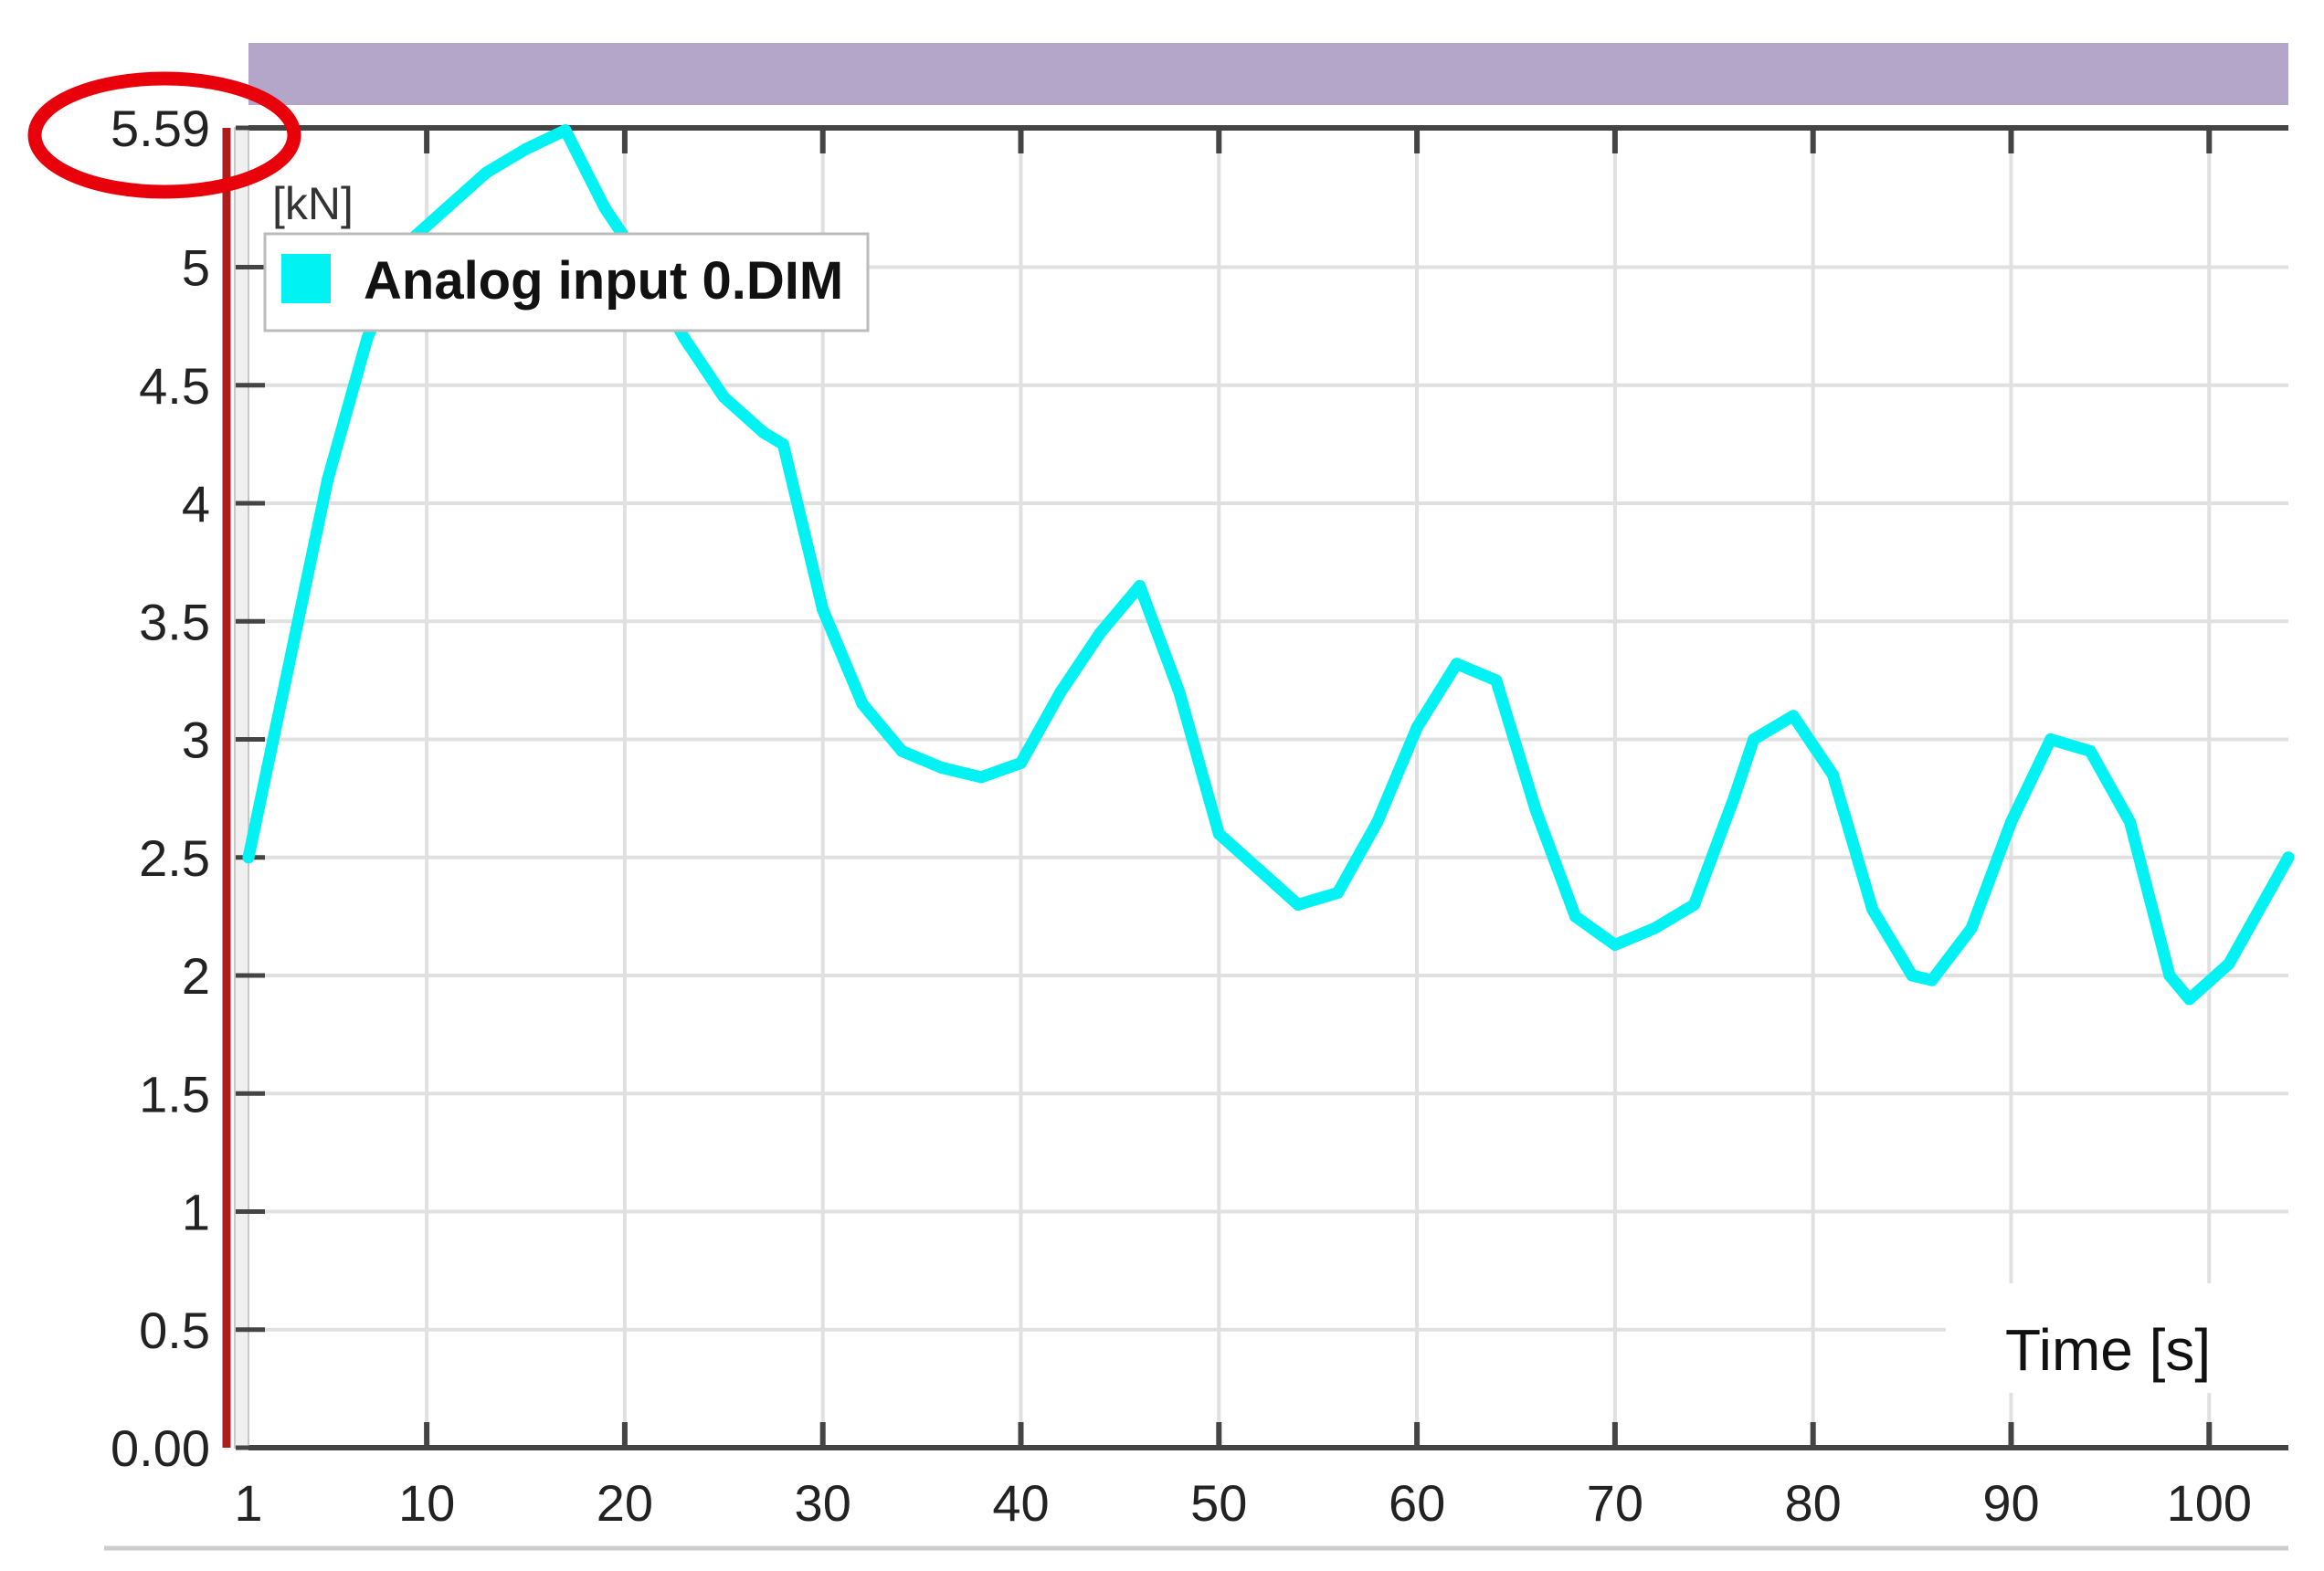 The height and width of the screenshot is (1571, 2324). Describe the element at coordinates (1218, 1503) in the screenshot. I see `x-tick-label: 50` at that location.